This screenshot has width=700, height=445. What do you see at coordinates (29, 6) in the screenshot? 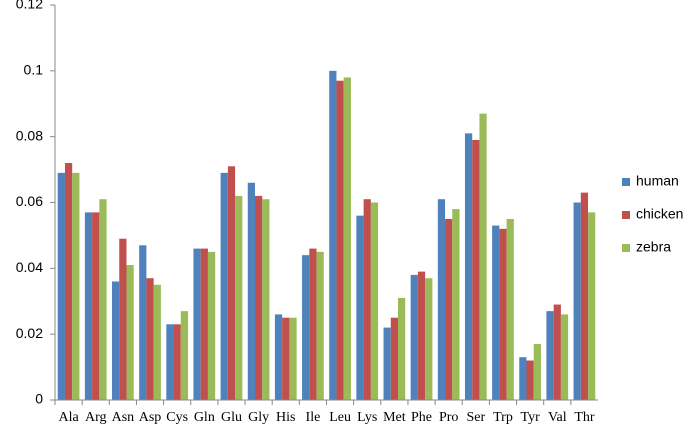
I see `y-tick-label: 0.12` at bounding box center [29, 6].